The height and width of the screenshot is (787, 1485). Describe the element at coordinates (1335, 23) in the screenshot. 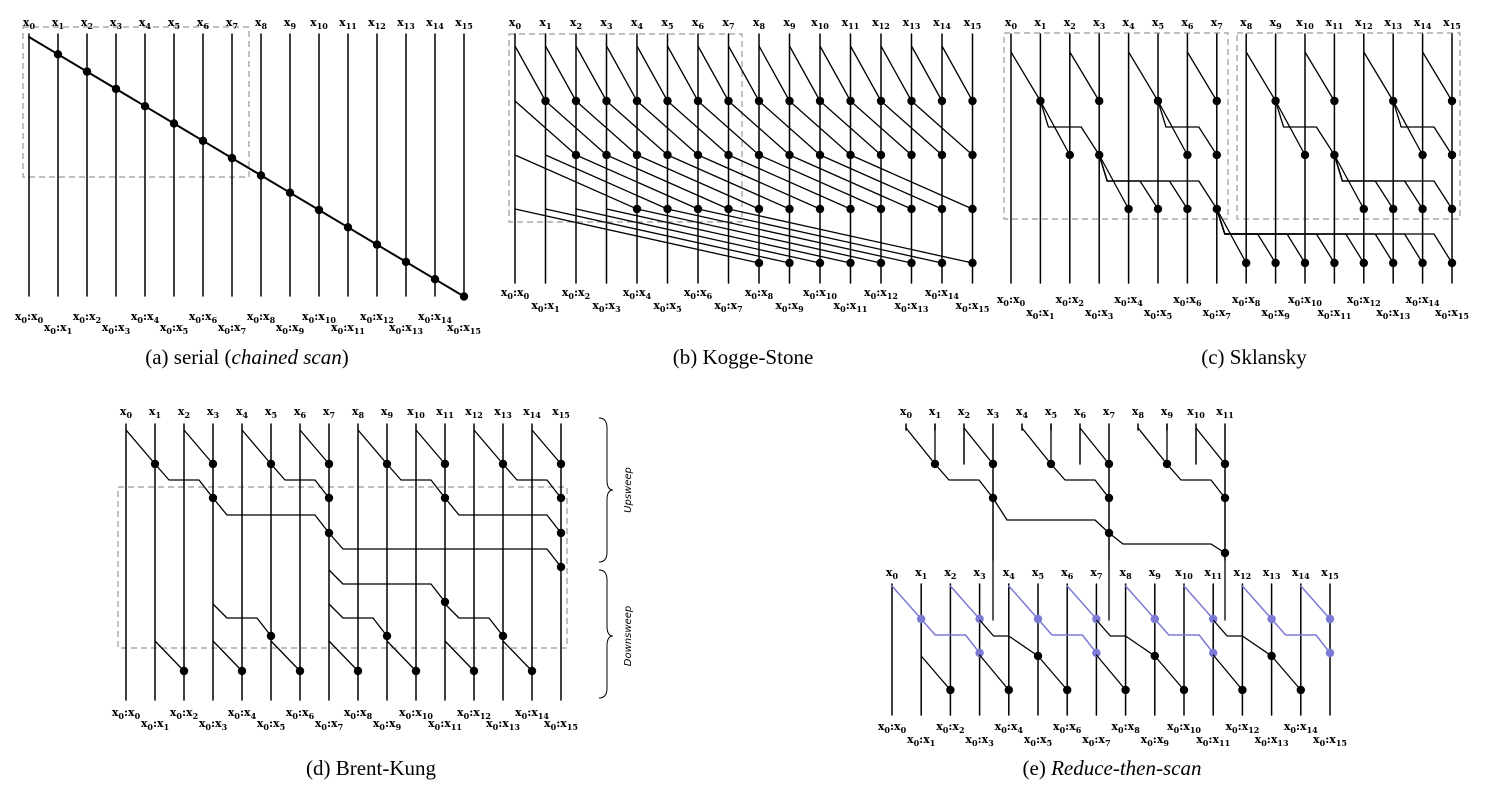

I see `input-label: x11` at that location.